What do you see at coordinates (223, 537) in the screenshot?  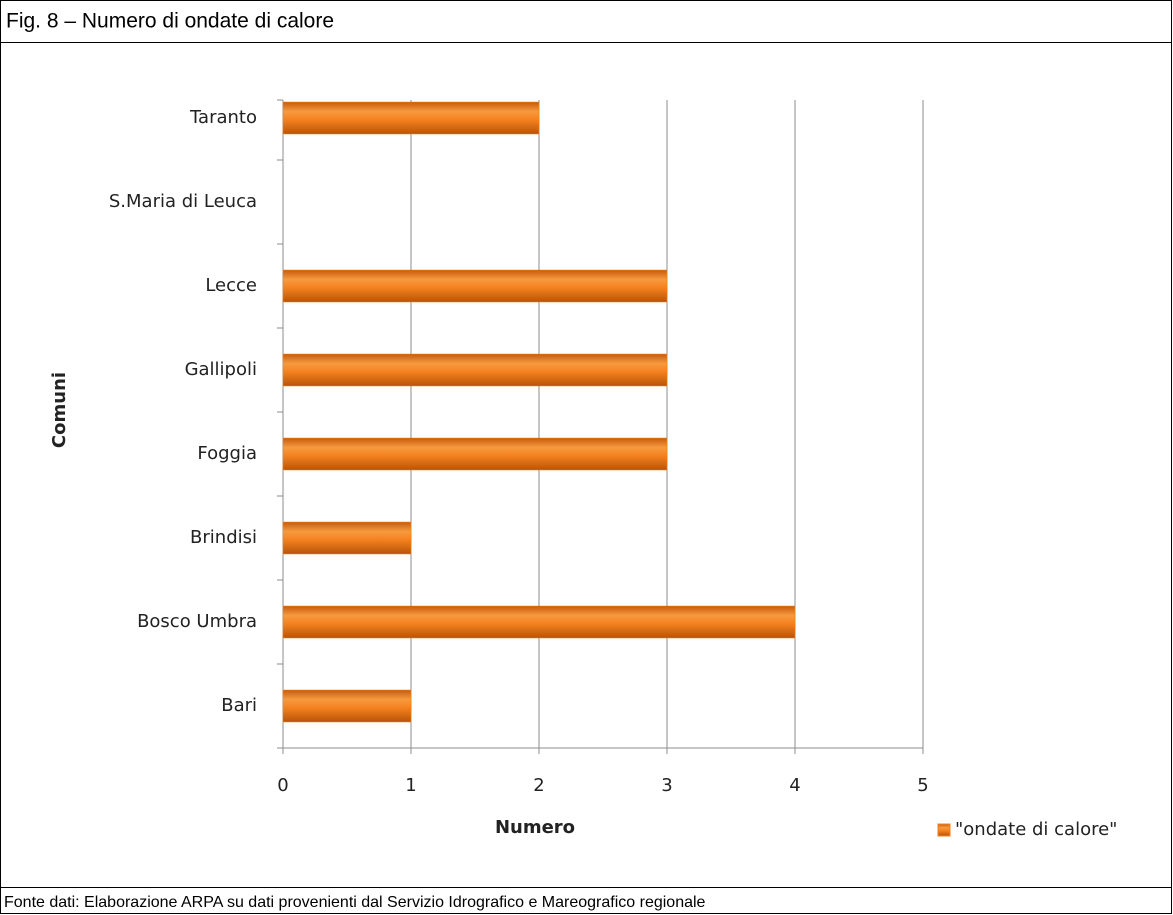 I see `y-tick-label: Brindisi` at bounding box center [223, 537].